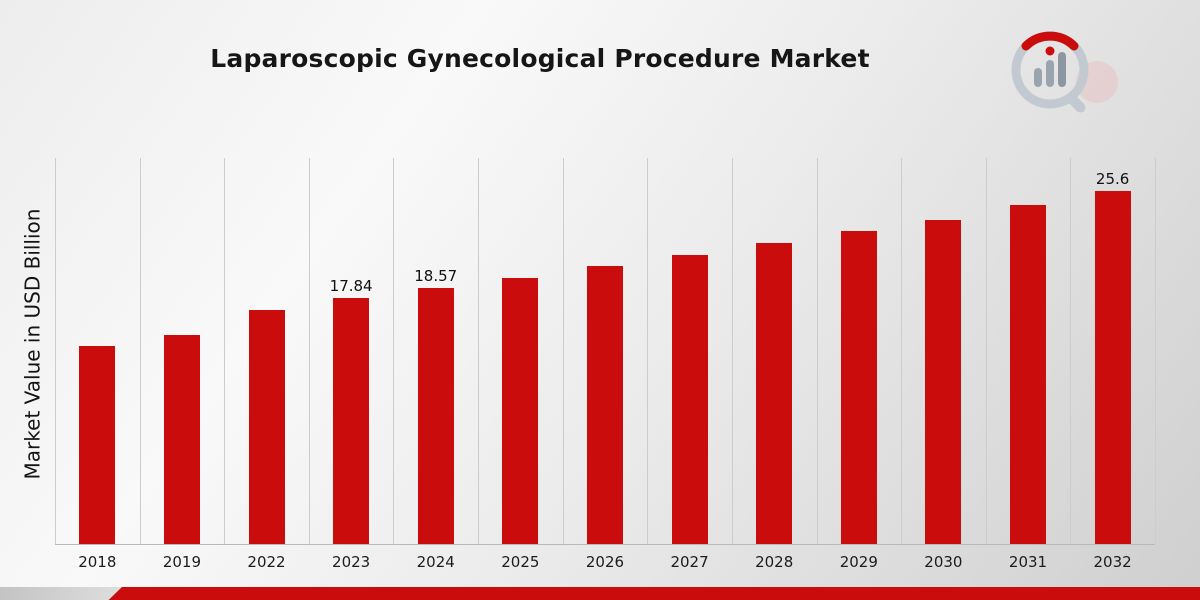 The width and height of the screenshot is (1200, 600). I want to click on bar-2030, so click(943, 382).